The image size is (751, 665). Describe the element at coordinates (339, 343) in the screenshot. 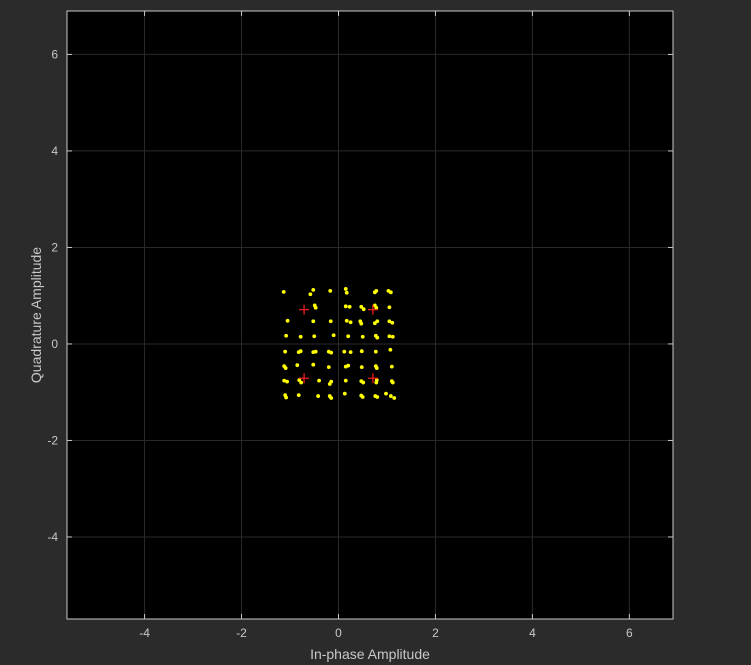

I see `data-points` at that location.